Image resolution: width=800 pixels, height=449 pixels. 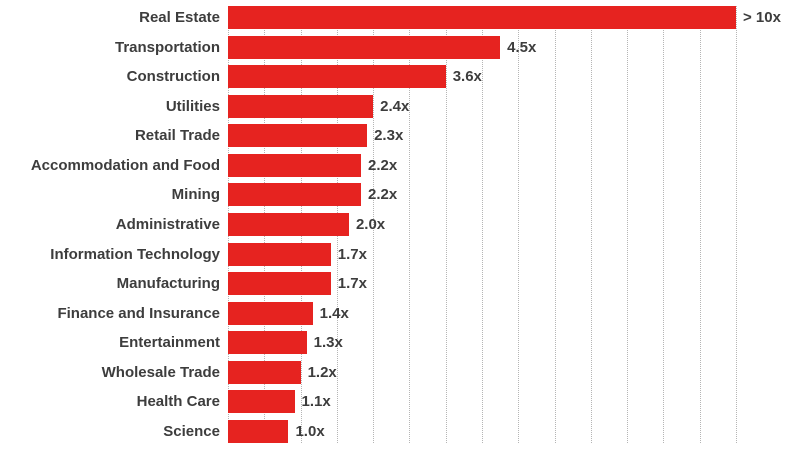 I want to click on category-label: Information Technology, so click(x=135, y=254).